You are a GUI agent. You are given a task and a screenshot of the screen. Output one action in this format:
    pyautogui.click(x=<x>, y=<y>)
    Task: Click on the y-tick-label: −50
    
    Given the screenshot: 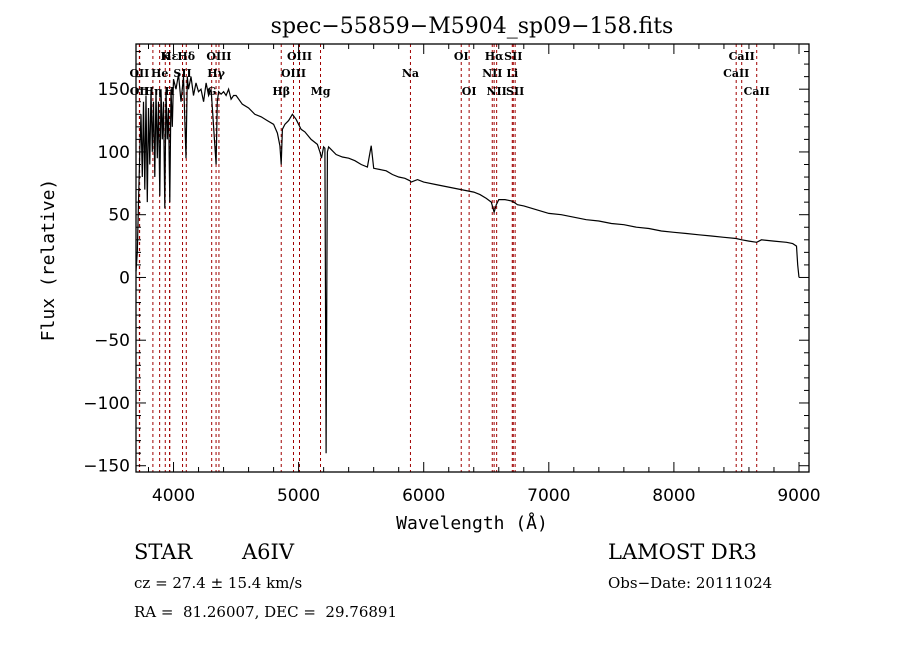 What is the action you would take?
    pyautogui.click(x=112, y=341)
    